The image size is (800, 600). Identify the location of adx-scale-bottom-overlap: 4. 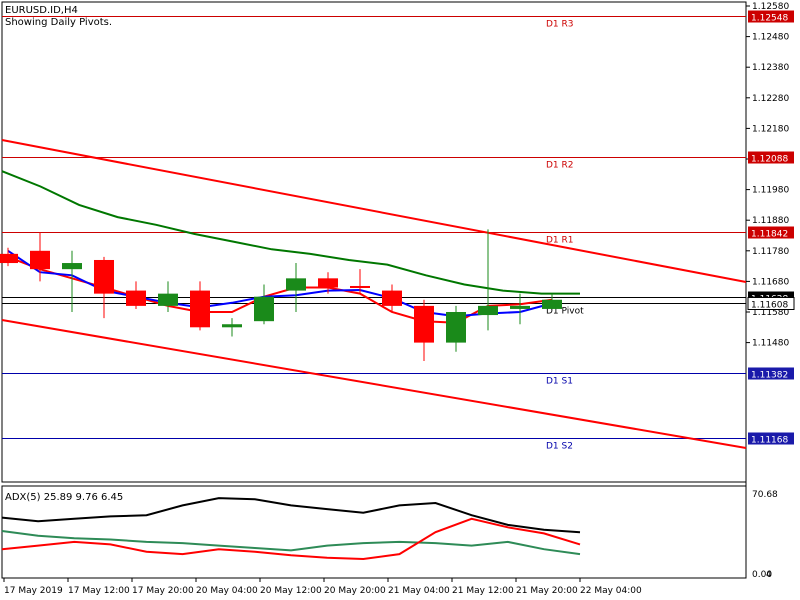
(769, 575).